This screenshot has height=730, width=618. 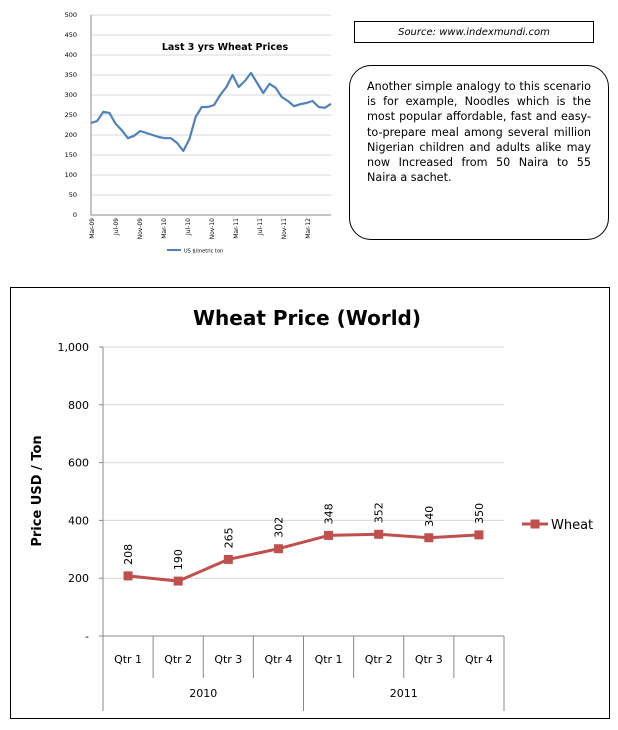 I want to click on main-chart-y-tick-label: 600, so click(x=78, y=463).